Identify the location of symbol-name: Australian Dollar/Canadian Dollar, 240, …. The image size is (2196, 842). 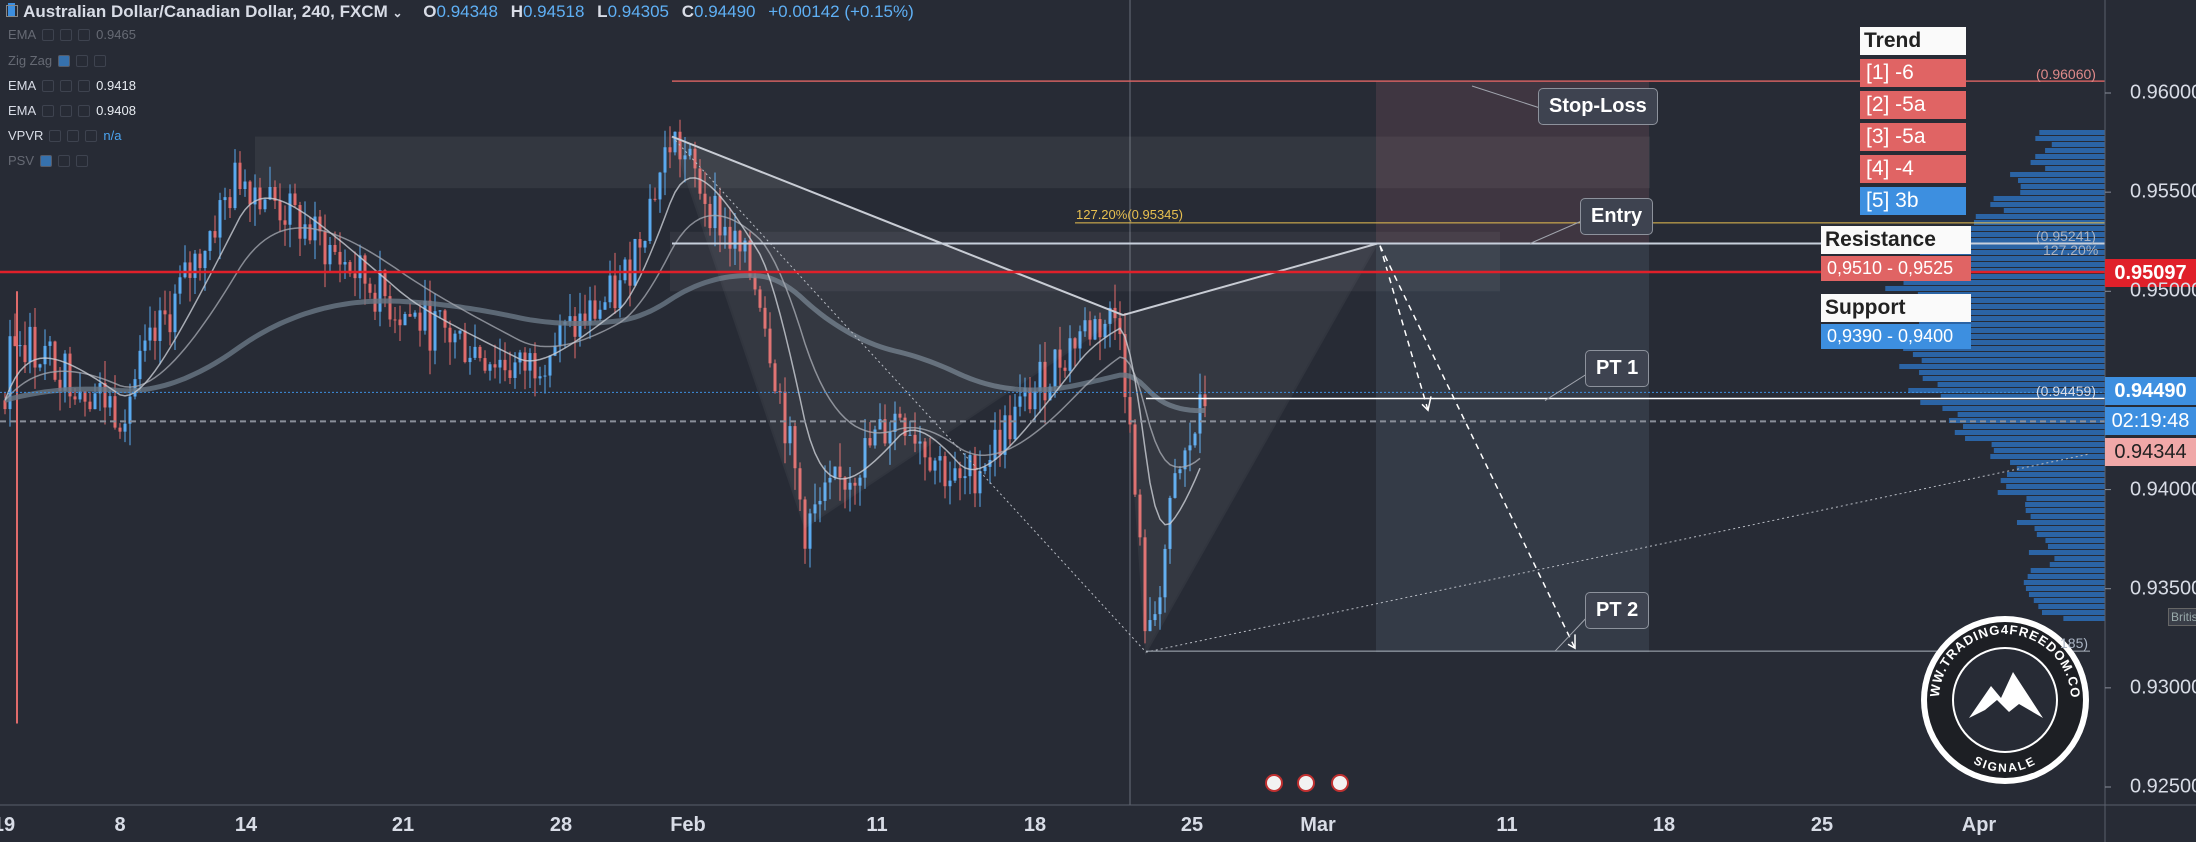
(205, 11).